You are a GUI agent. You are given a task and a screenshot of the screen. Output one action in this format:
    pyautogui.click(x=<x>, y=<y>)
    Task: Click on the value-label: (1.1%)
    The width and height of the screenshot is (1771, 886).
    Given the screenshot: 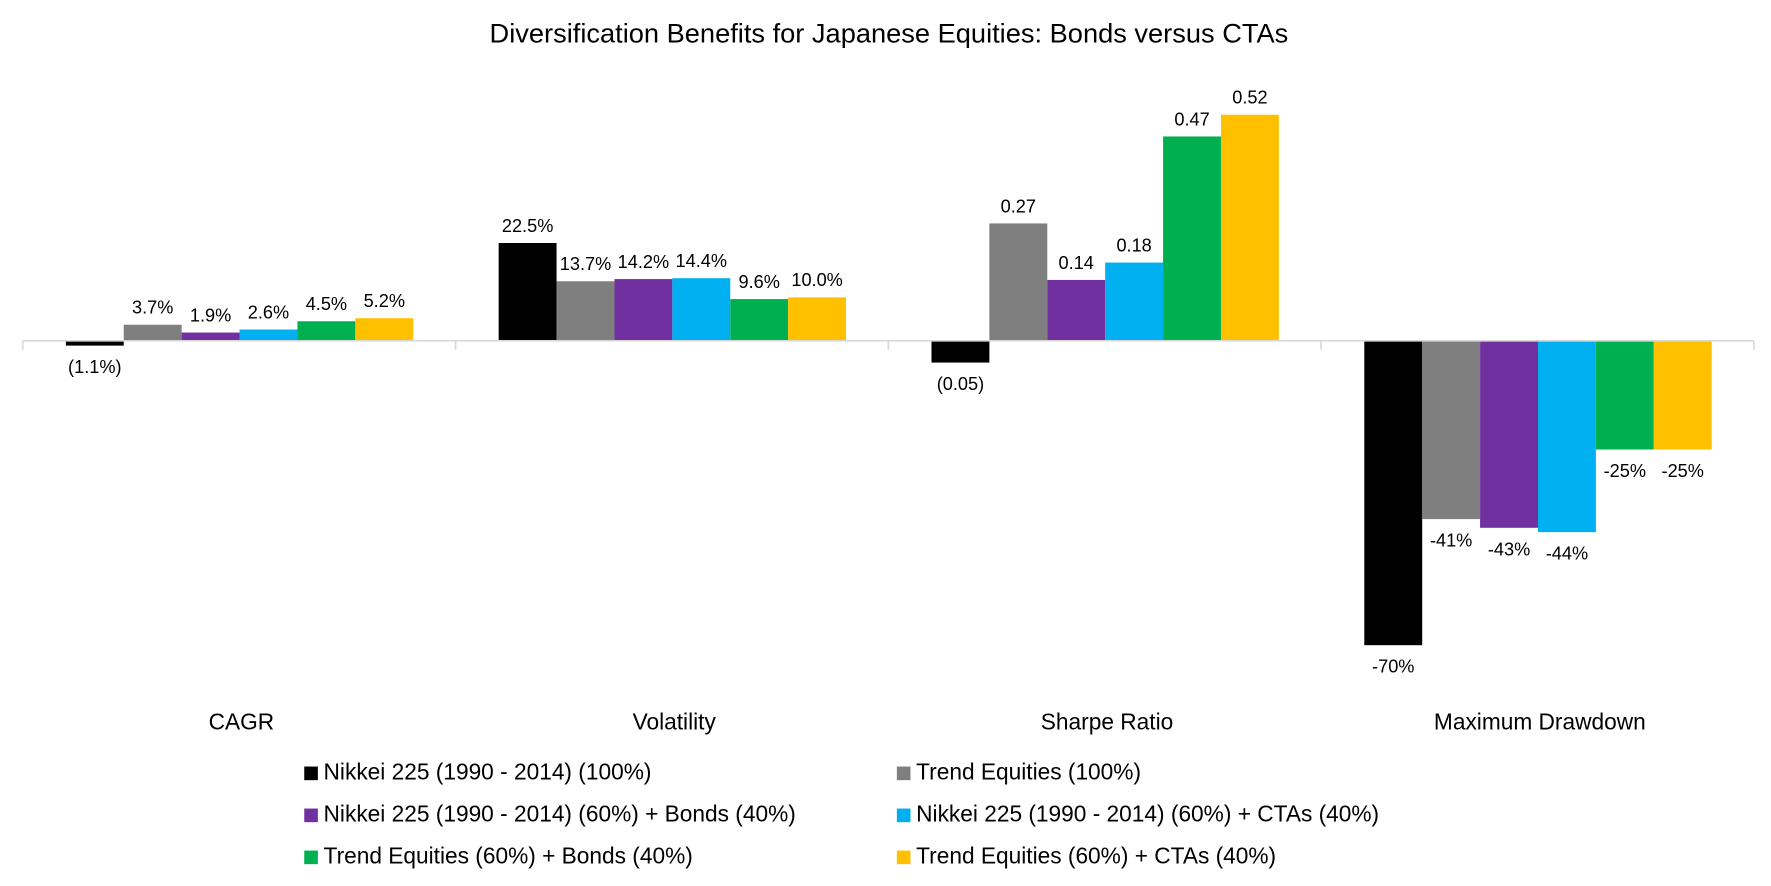 What is the action you would take?
    pyautogui.click(x=94, y=367)
    